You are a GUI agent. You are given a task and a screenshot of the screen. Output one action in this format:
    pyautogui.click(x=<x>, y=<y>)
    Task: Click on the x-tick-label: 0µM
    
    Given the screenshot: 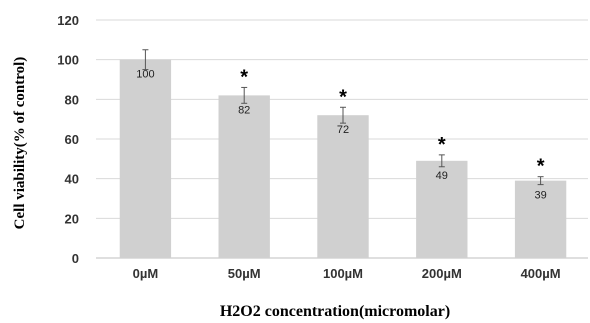 What is the action you would take?
    pyautogui.click(x=146, y=273)
    